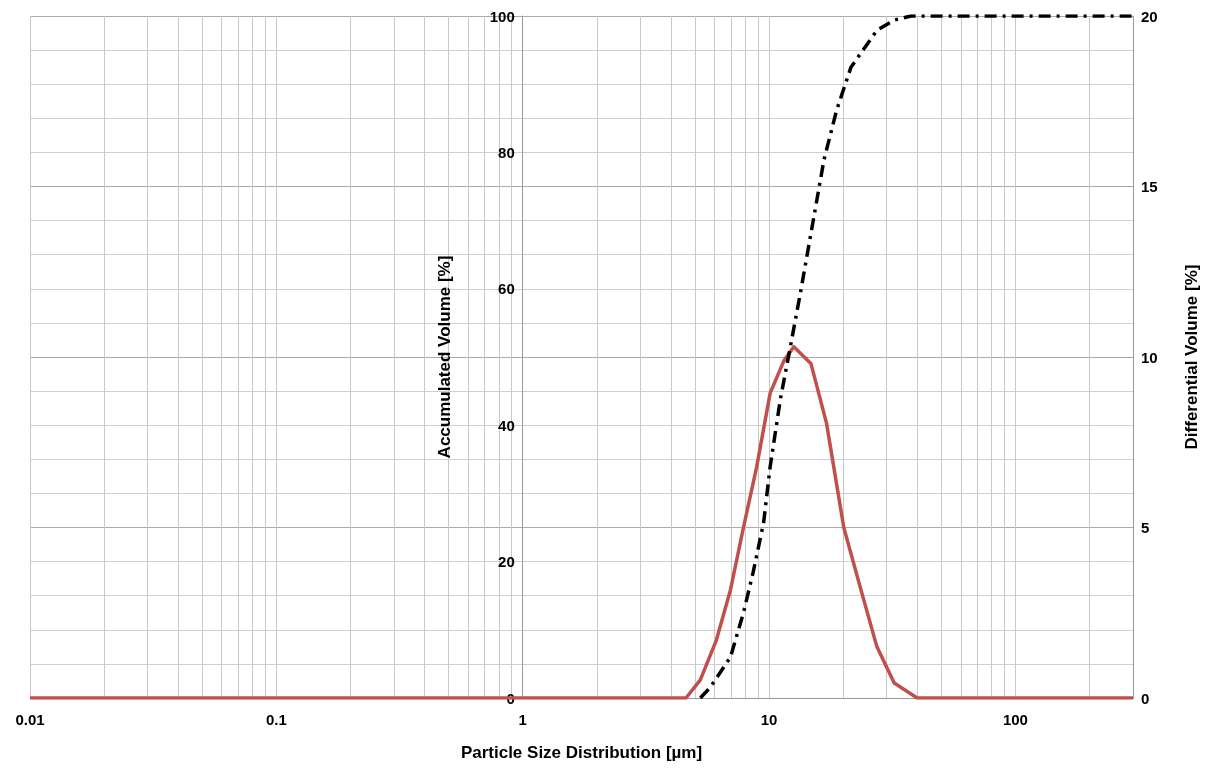  I want to click on x-tick-label: 10, so click(769, 719).